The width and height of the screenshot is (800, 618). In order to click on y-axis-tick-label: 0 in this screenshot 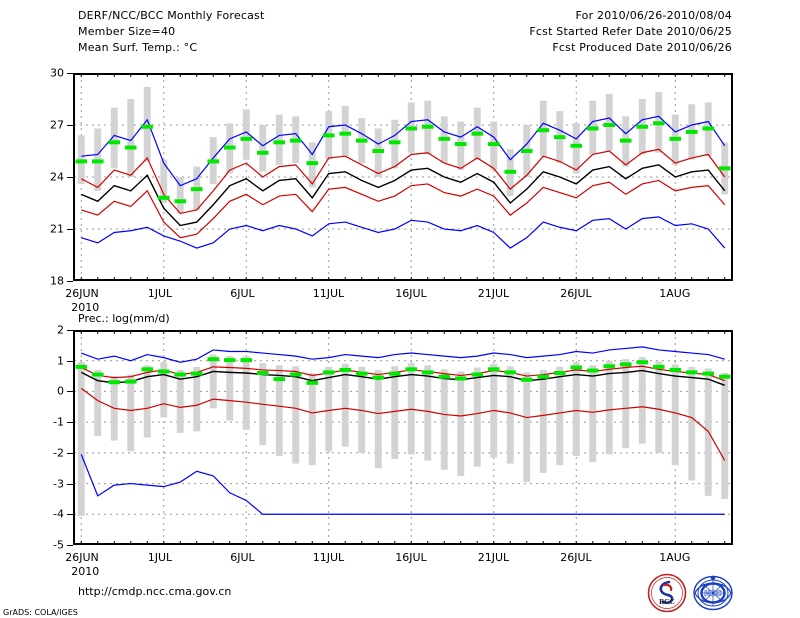, I will do `click(60, 391)`.